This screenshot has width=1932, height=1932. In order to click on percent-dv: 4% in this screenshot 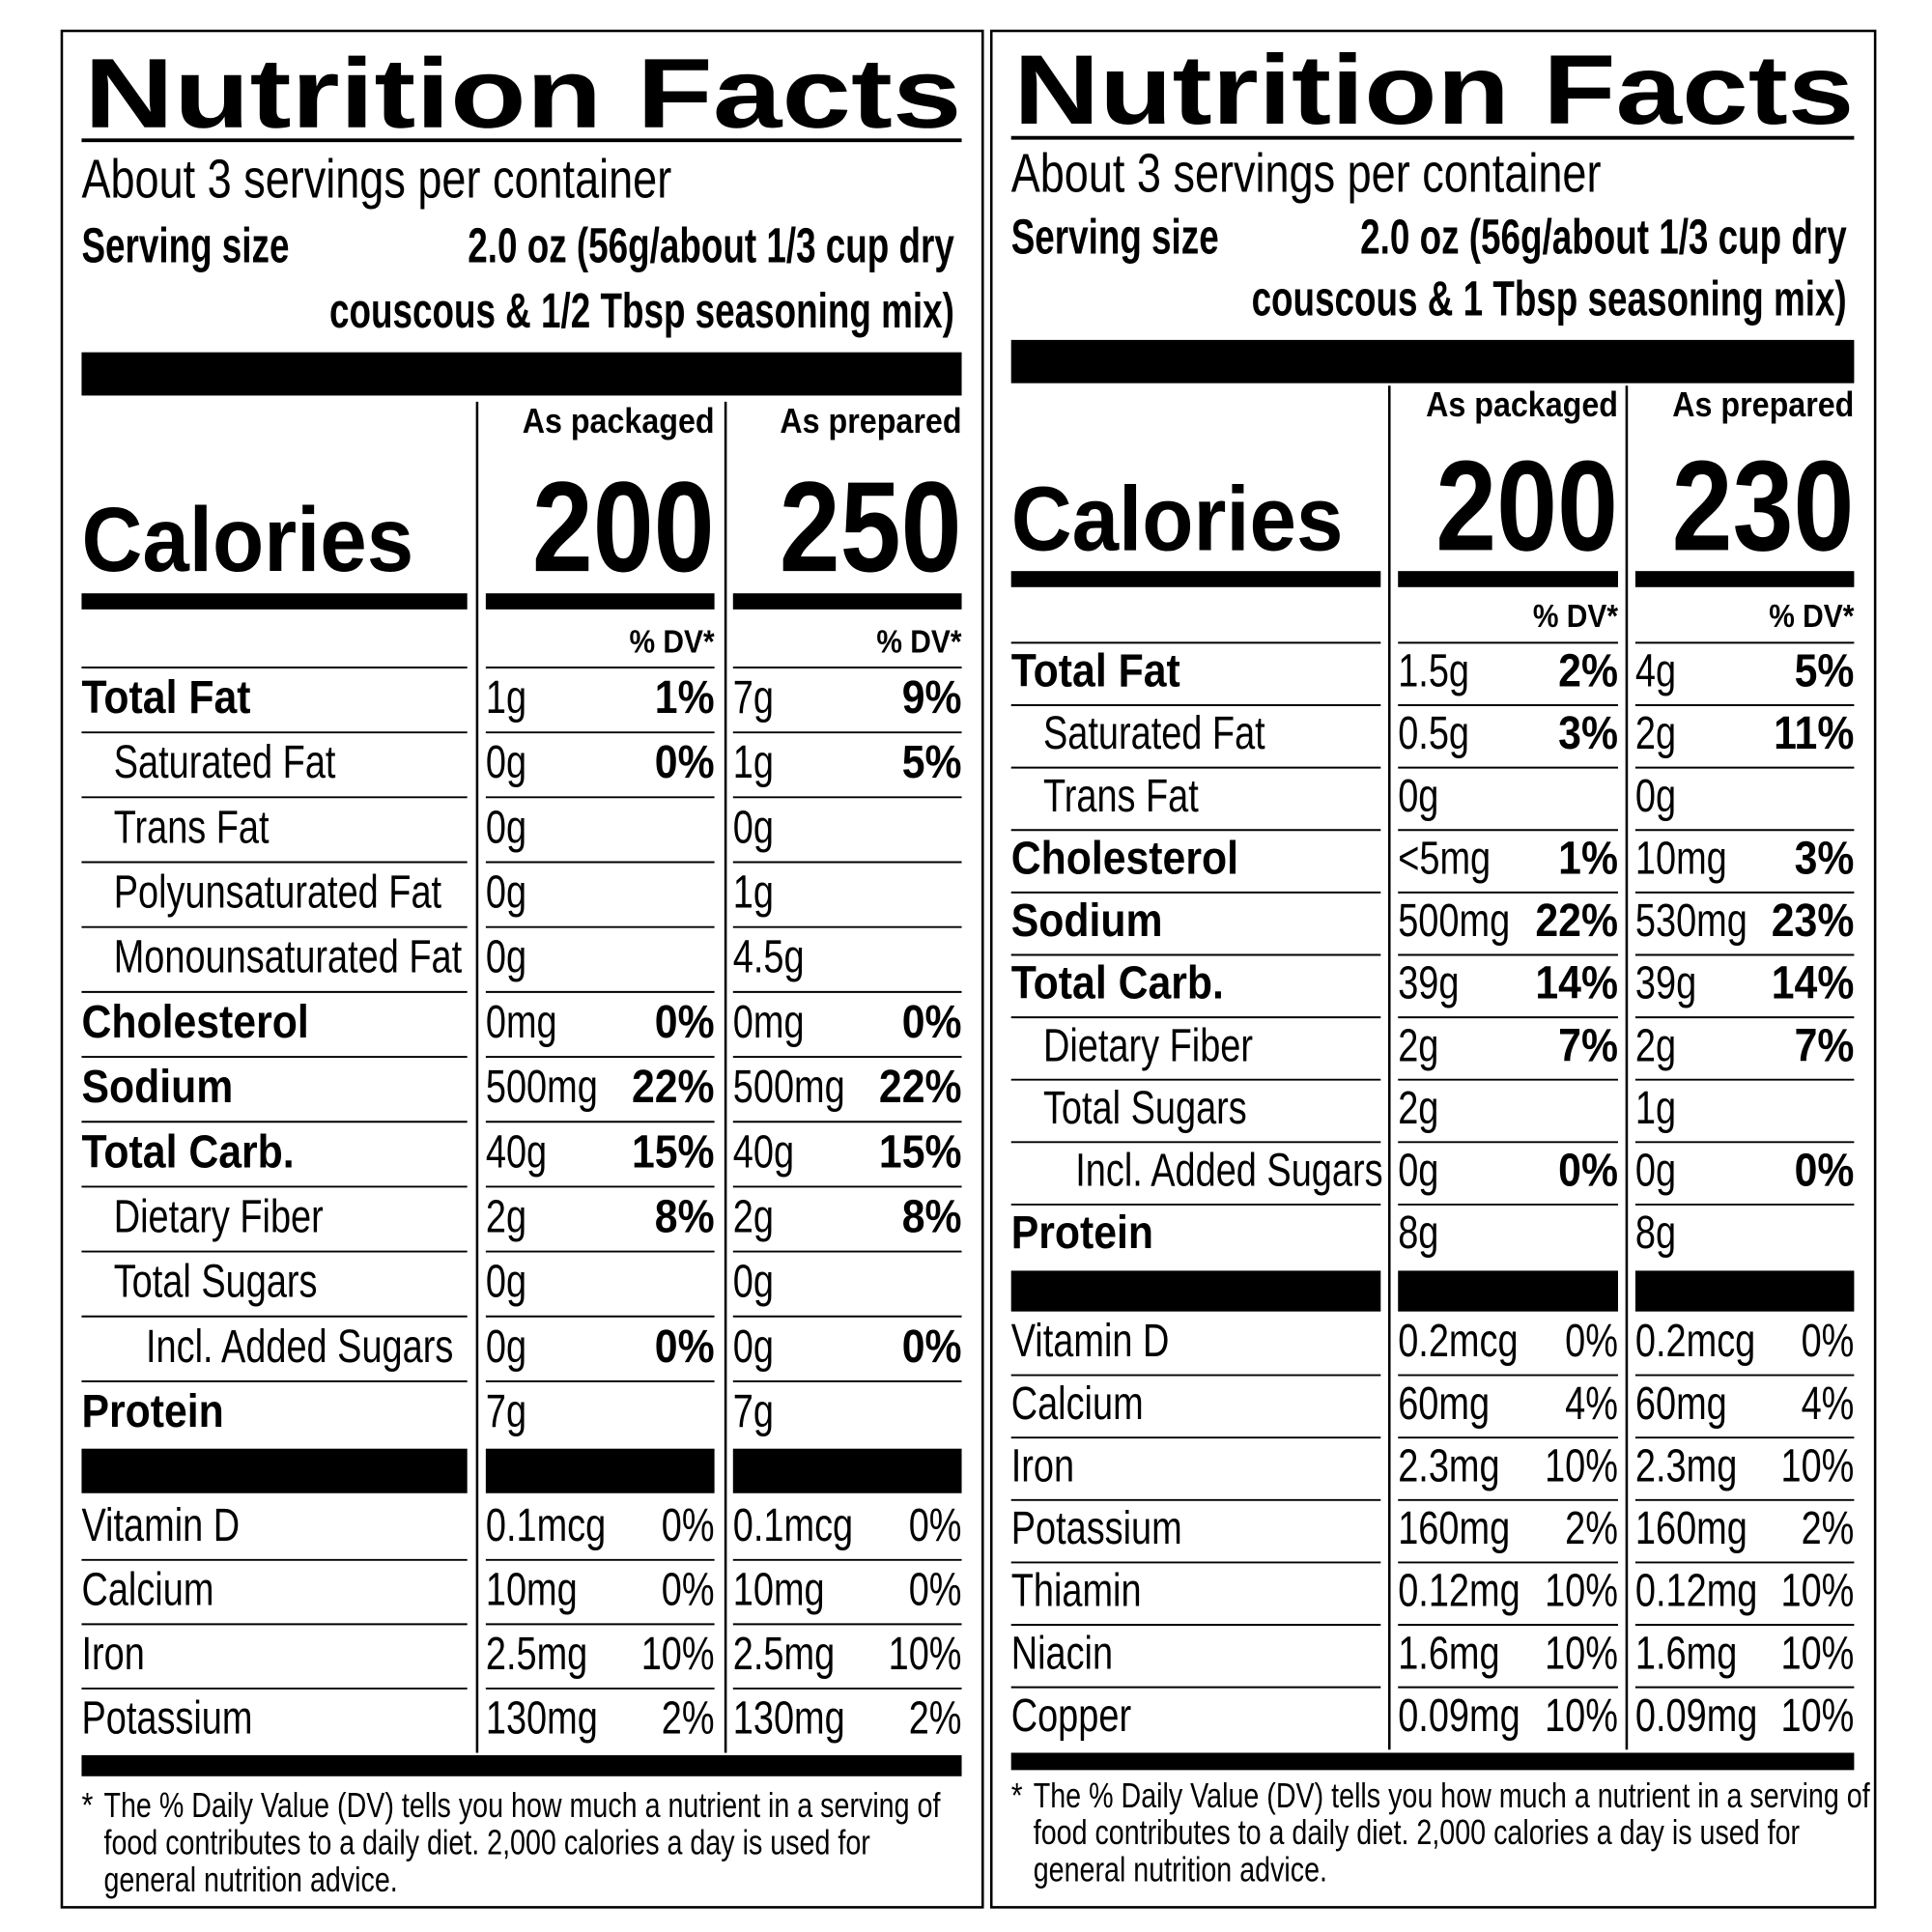, I will do `click(1591, 1404)`.